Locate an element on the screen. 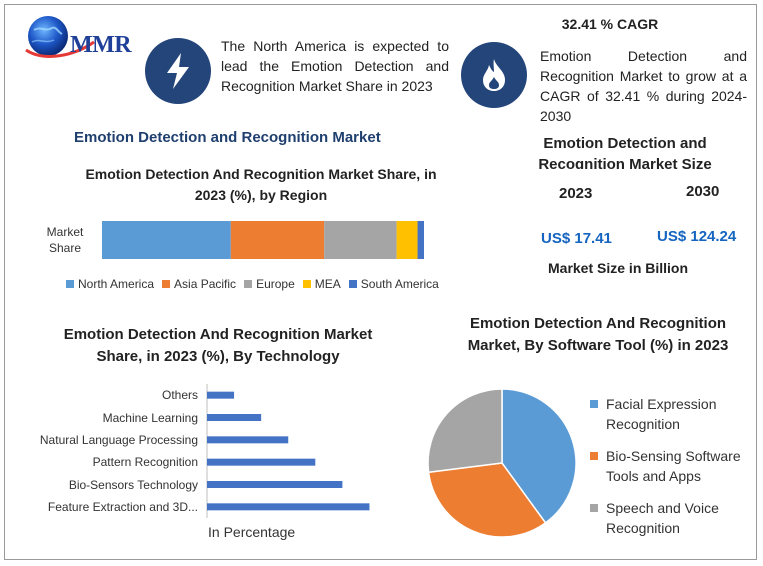  legend-item-bio-sensing-software-tools-and-apps: Bio-Sensing Software Tools and Apps is located at coordinates (670, 466).